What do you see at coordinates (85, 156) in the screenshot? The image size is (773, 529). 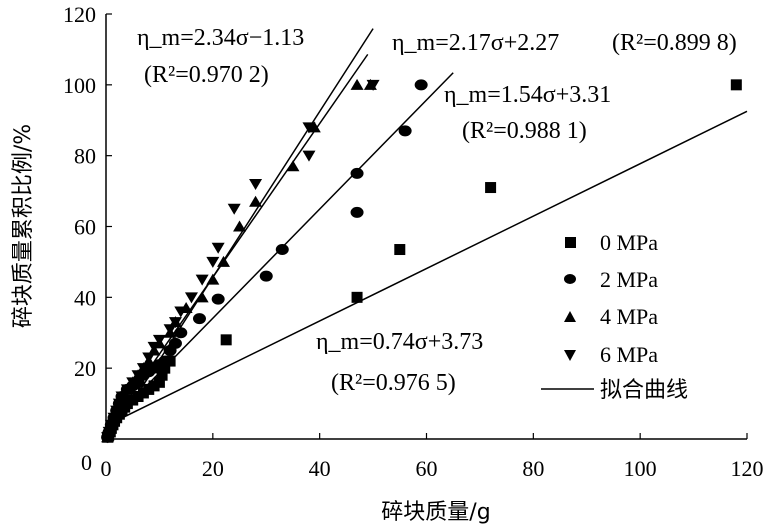 I see `y-tick-label: 80` at bounding box center [85, 156].